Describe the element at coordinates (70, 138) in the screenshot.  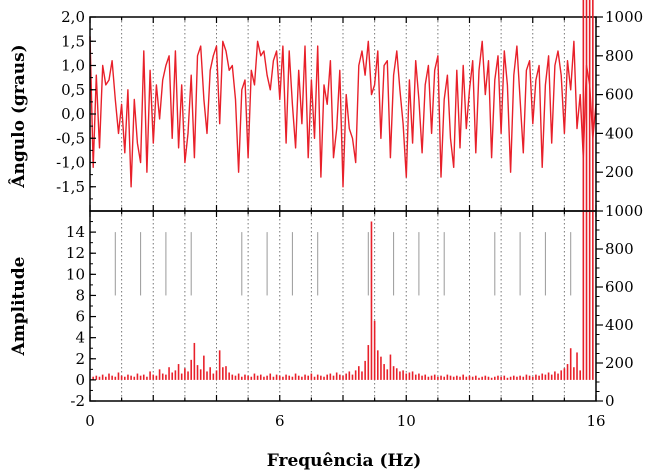
I see `top-y-tick-label: -0,5` at that location.